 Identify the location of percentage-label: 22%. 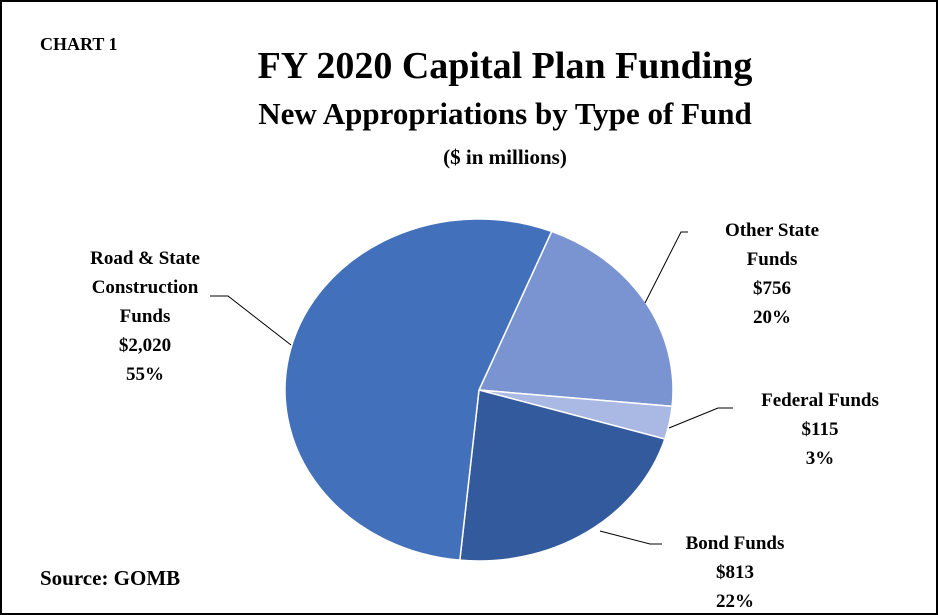
(735, 601).